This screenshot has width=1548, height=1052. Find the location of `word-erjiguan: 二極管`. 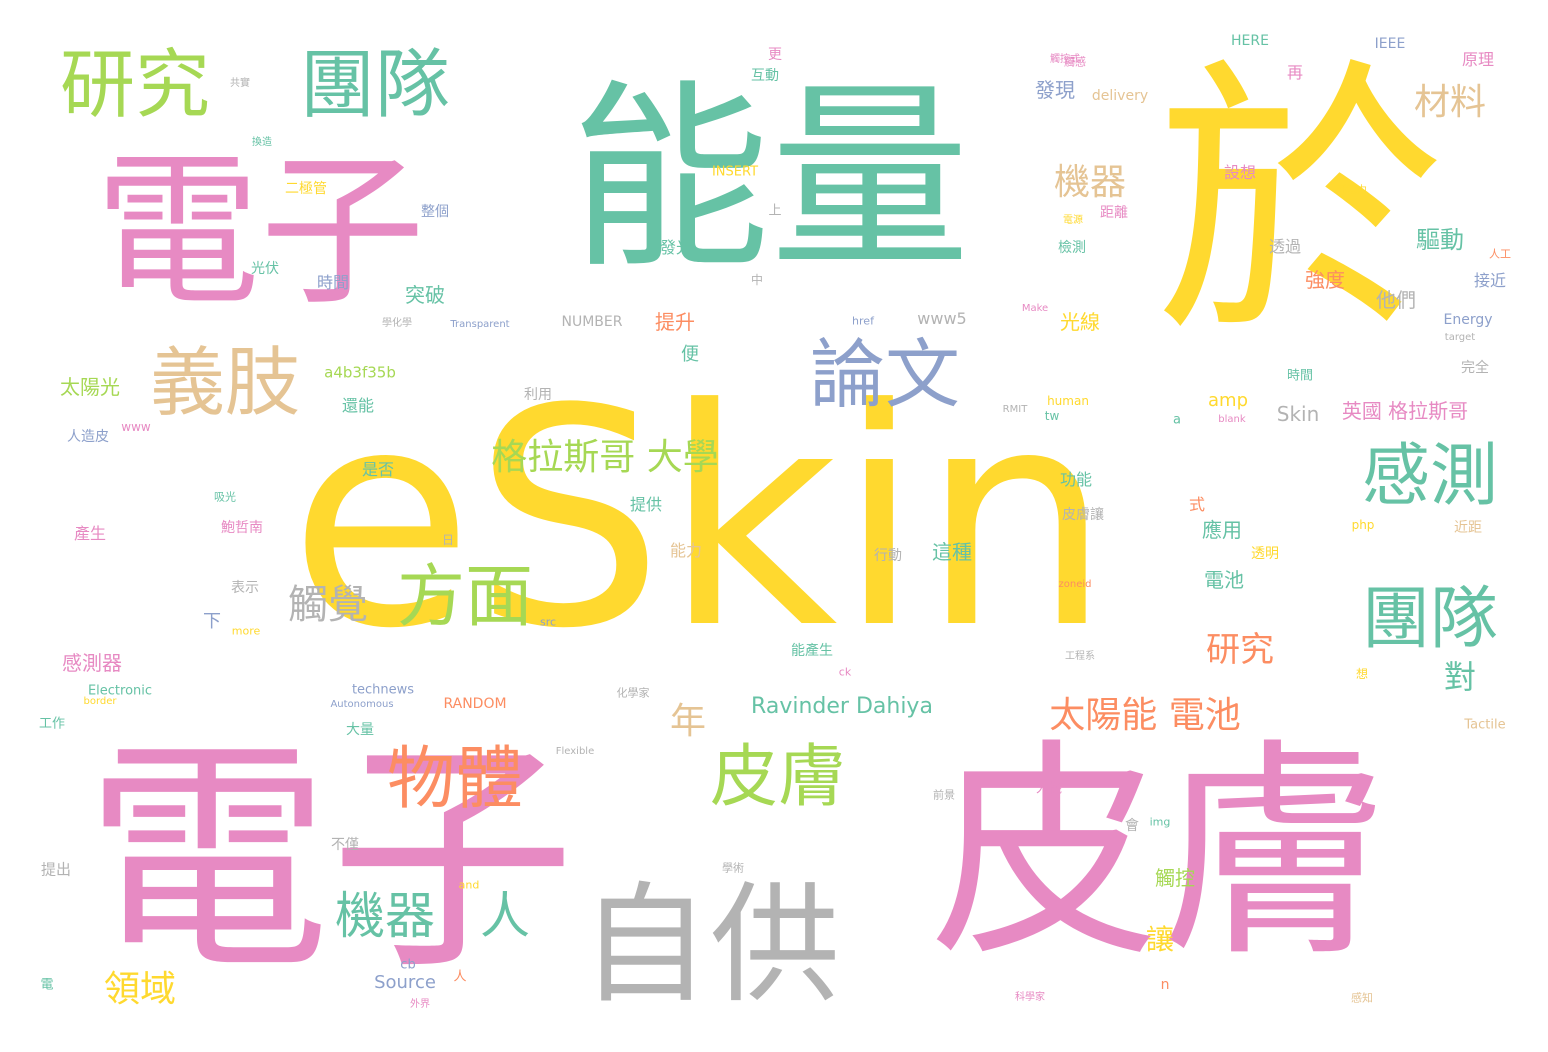

word-erjiguan: 二極管 is located at coordinates (306, 189).